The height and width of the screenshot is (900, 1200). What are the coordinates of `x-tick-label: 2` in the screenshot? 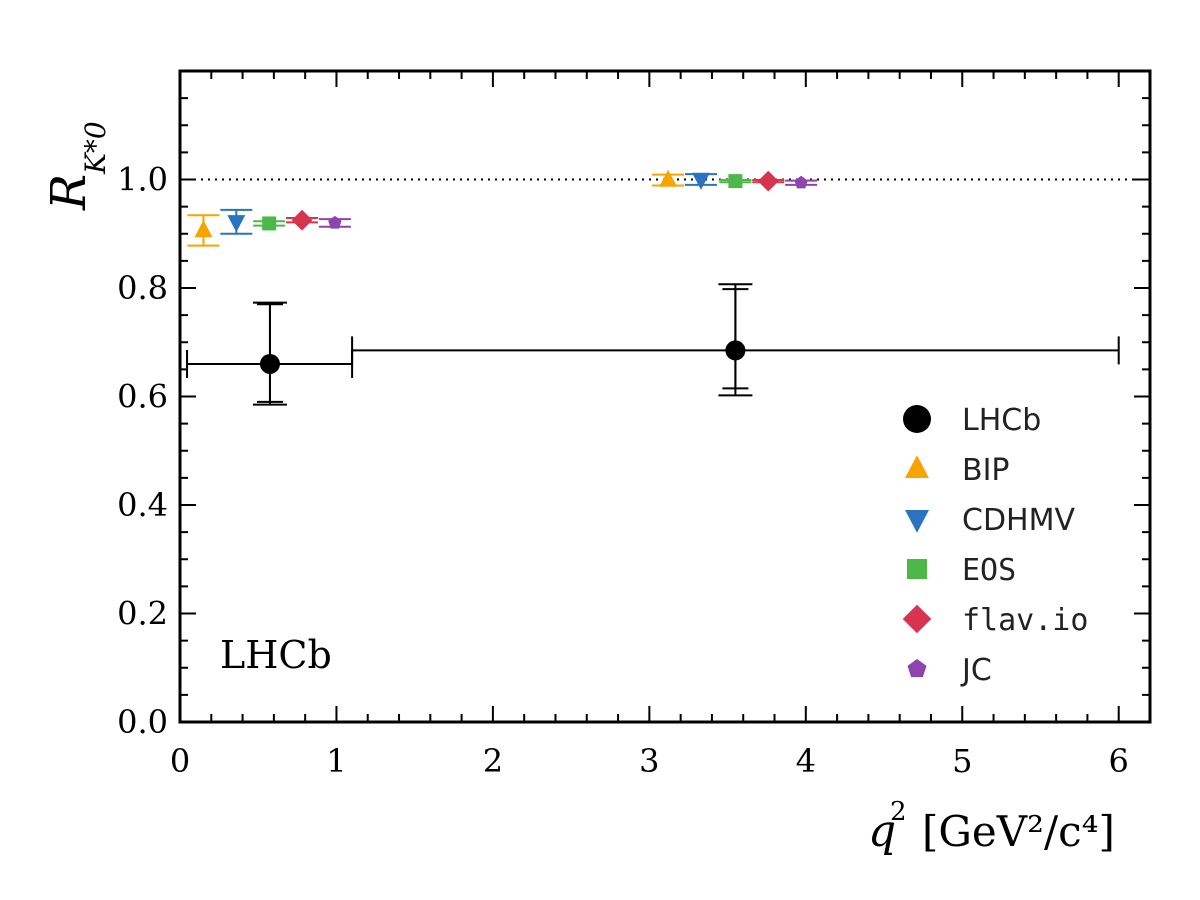 It's located at (493, 761).